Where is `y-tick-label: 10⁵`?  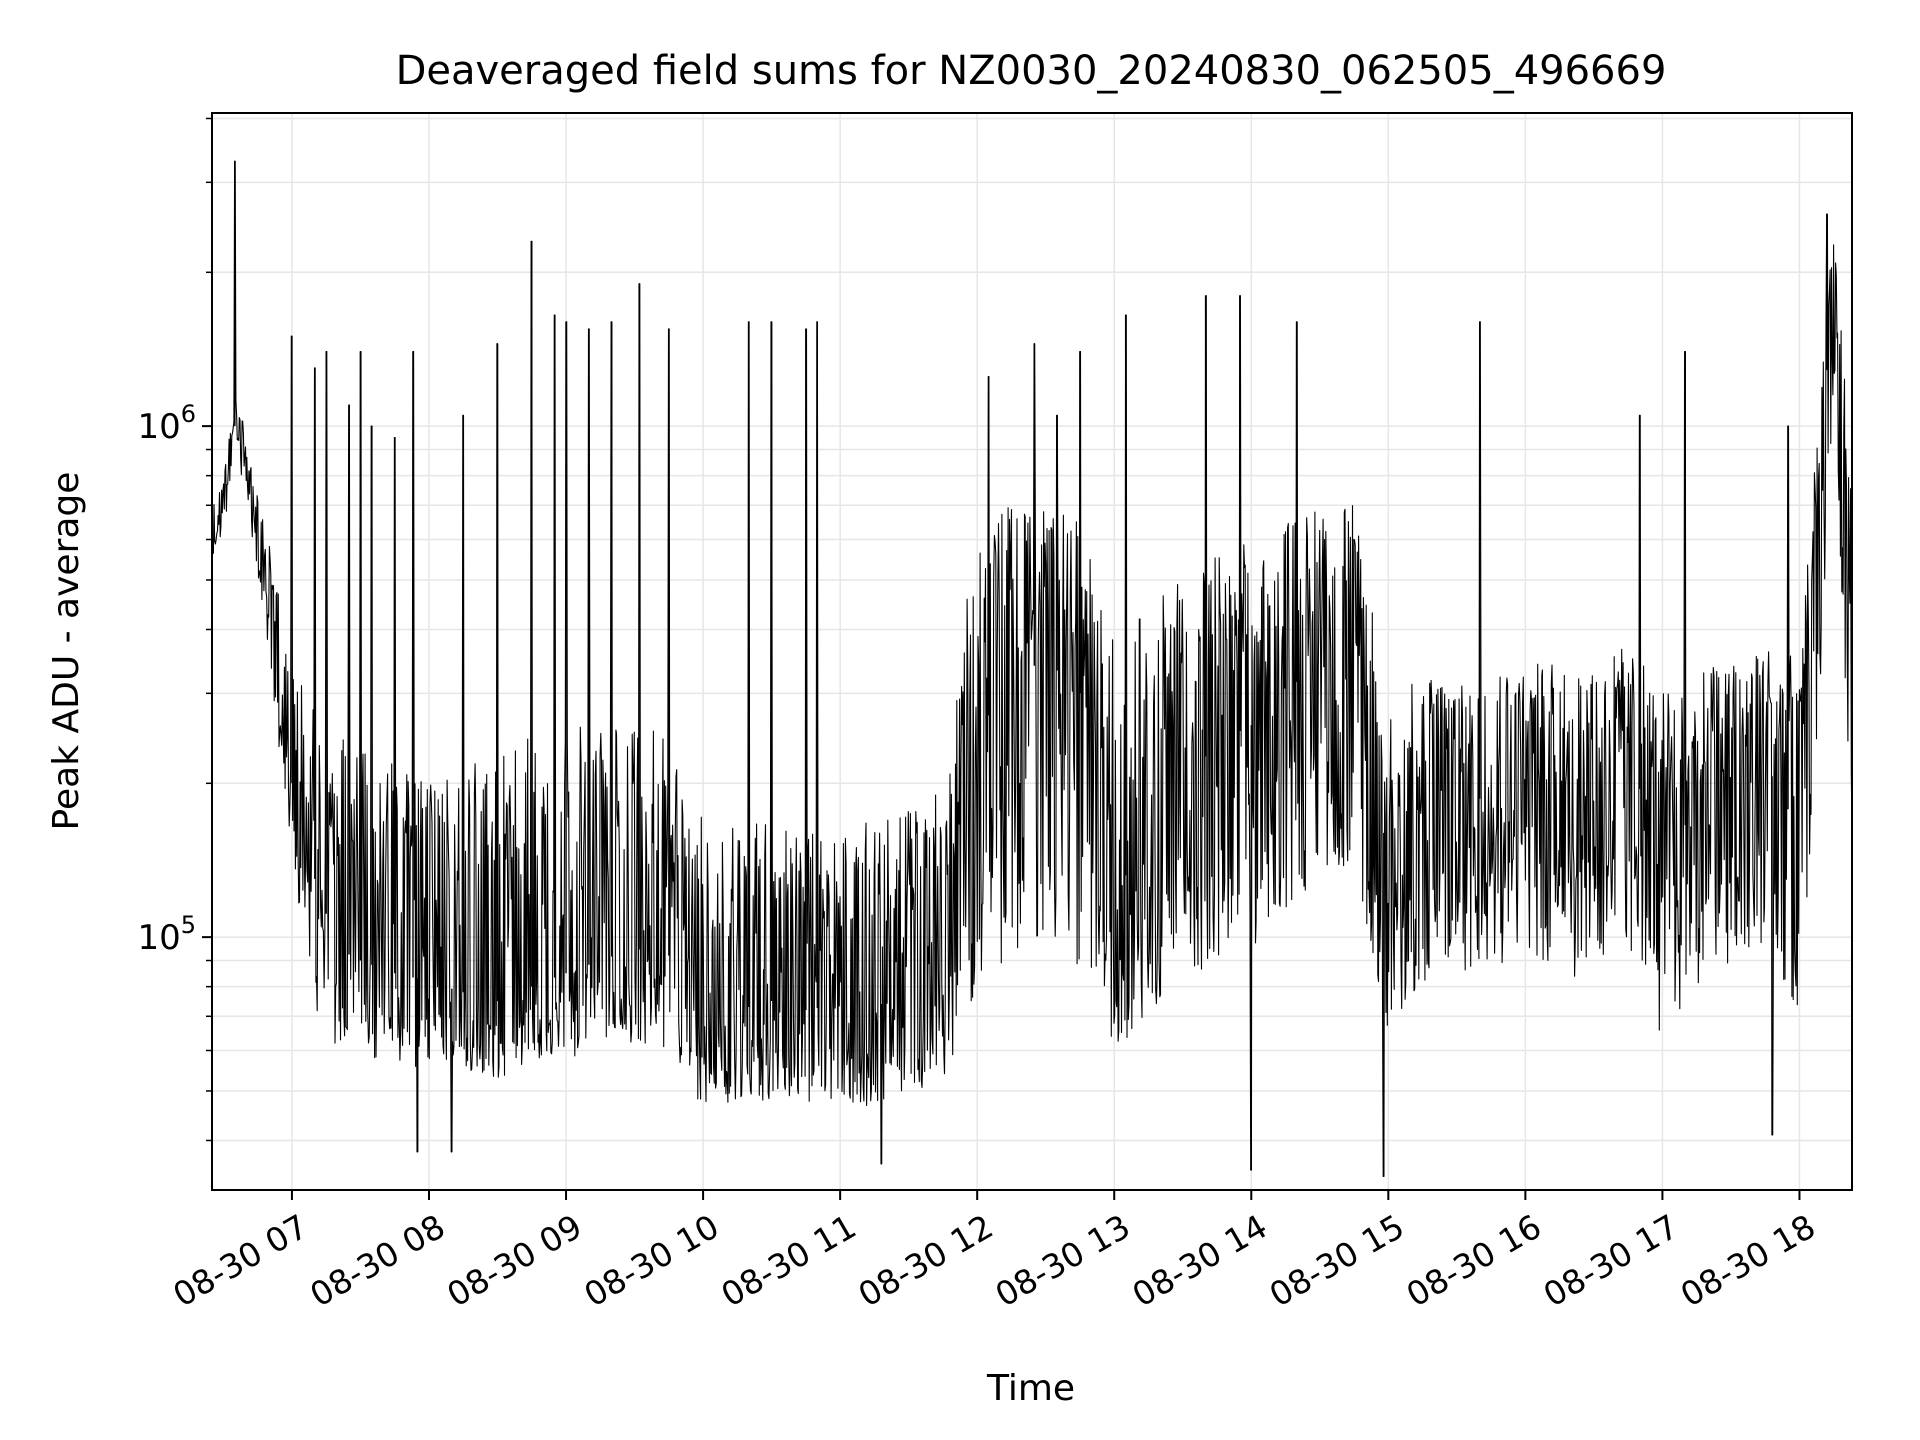 y-tick-label: 10⁵ is located at coordinates (166, 934).